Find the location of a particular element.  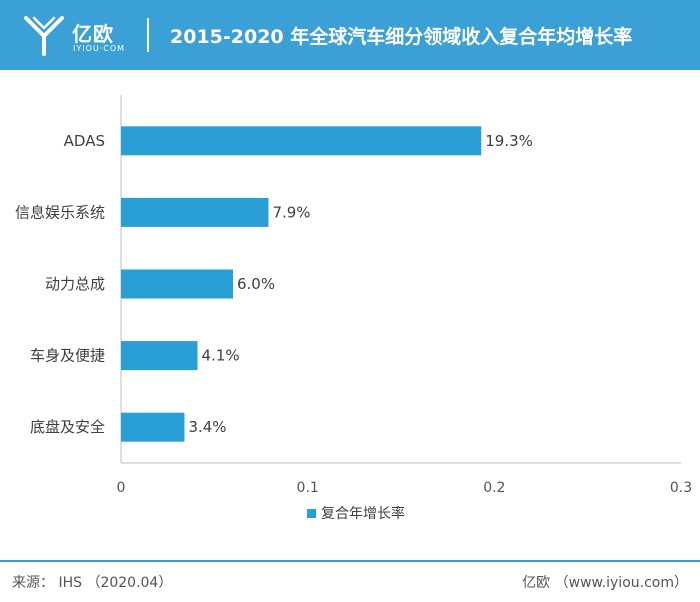

category-label: 车身及便捷 is located at coordinates (67, 356).